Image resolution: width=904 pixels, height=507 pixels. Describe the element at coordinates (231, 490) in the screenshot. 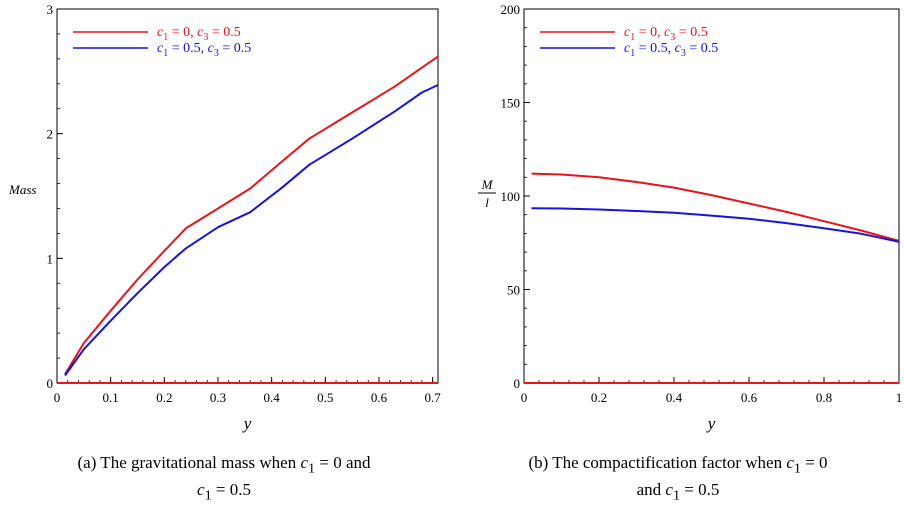

I see `caption-a-eq2: = 0.5` at that location.